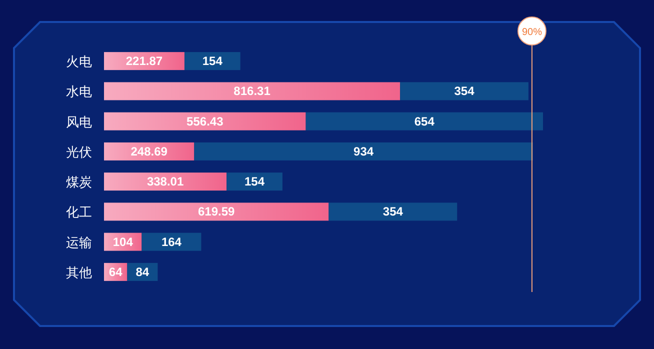 This screenshot has width=654, height=349. What do you see at coordinates (79, 92) in the screenshot?
I see `y-tick-label: 水电` at bounding box center [79, 92].